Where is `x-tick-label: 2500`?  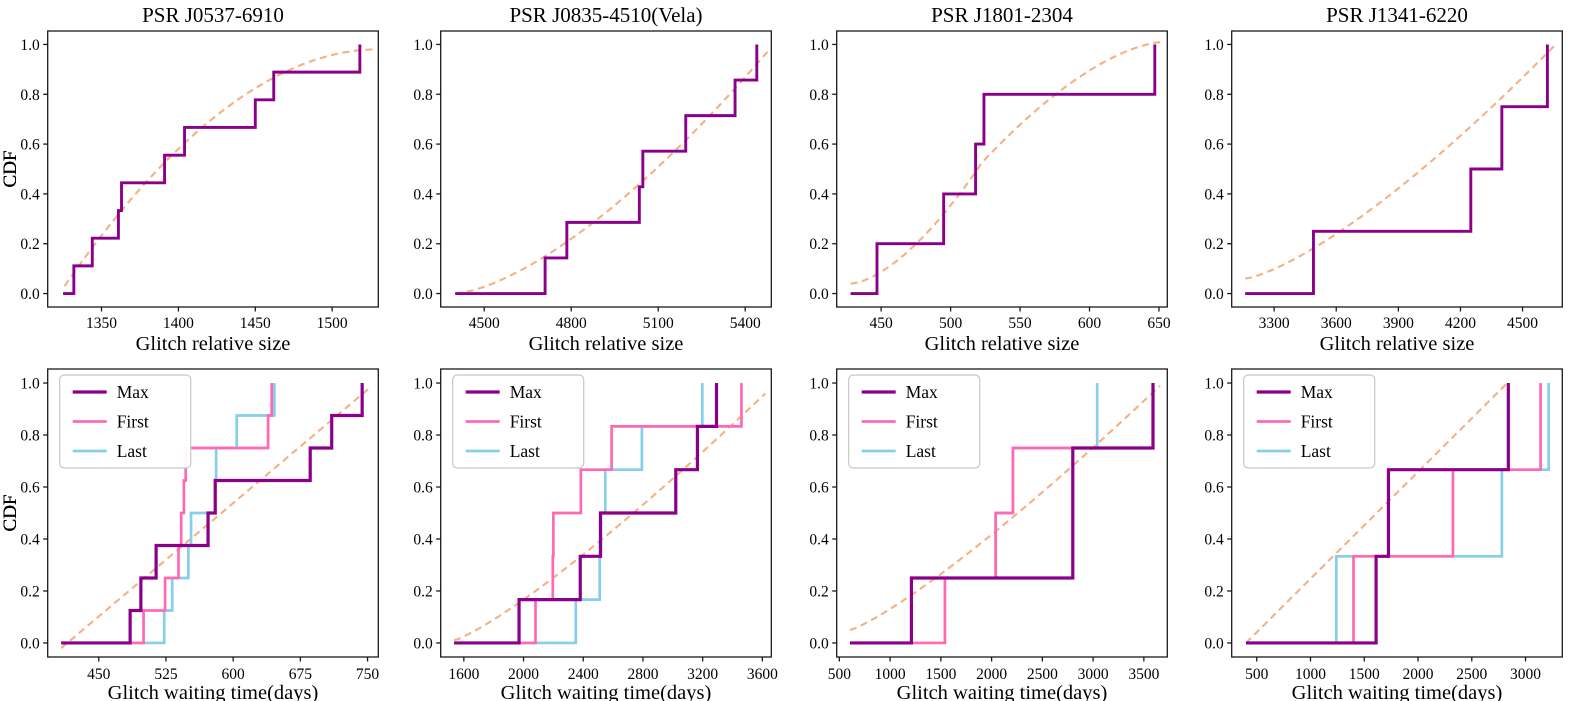 x-tick-label: 2500 is located at coordinates (1042, 674).